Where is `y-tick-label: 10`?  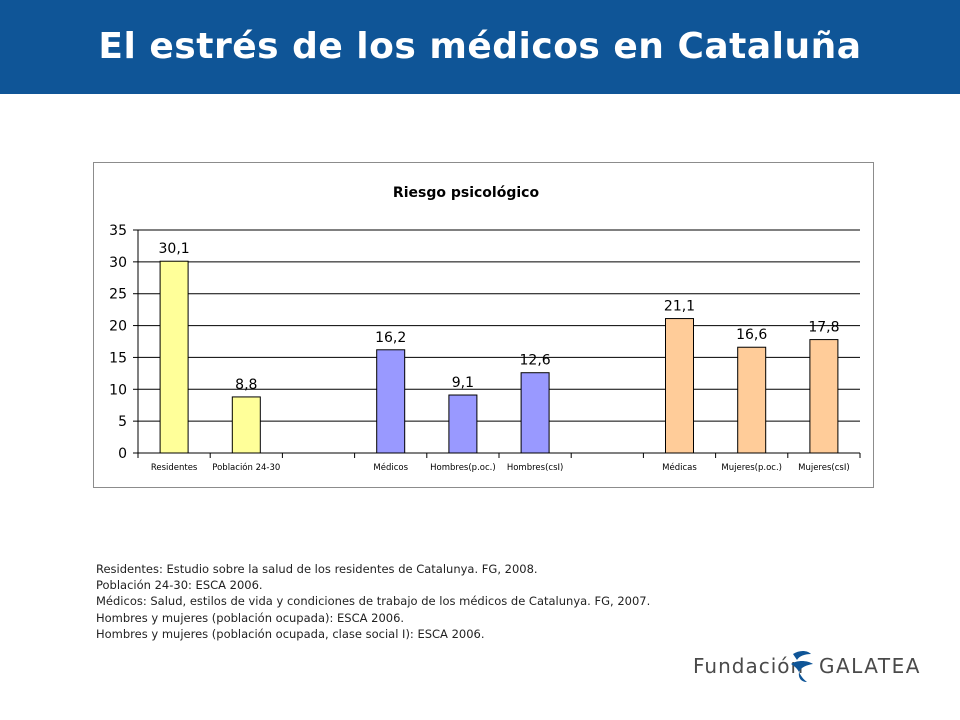 y-tick-label: 10 is located at coordinates (118, 390).